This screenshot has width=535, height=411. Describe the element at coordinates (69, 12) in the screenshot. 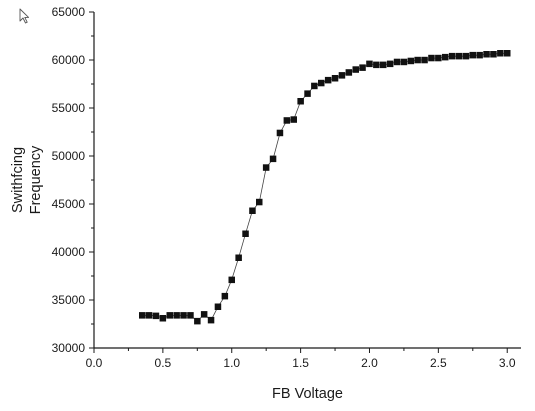

I see `y-tick-label: 65000` at that location.